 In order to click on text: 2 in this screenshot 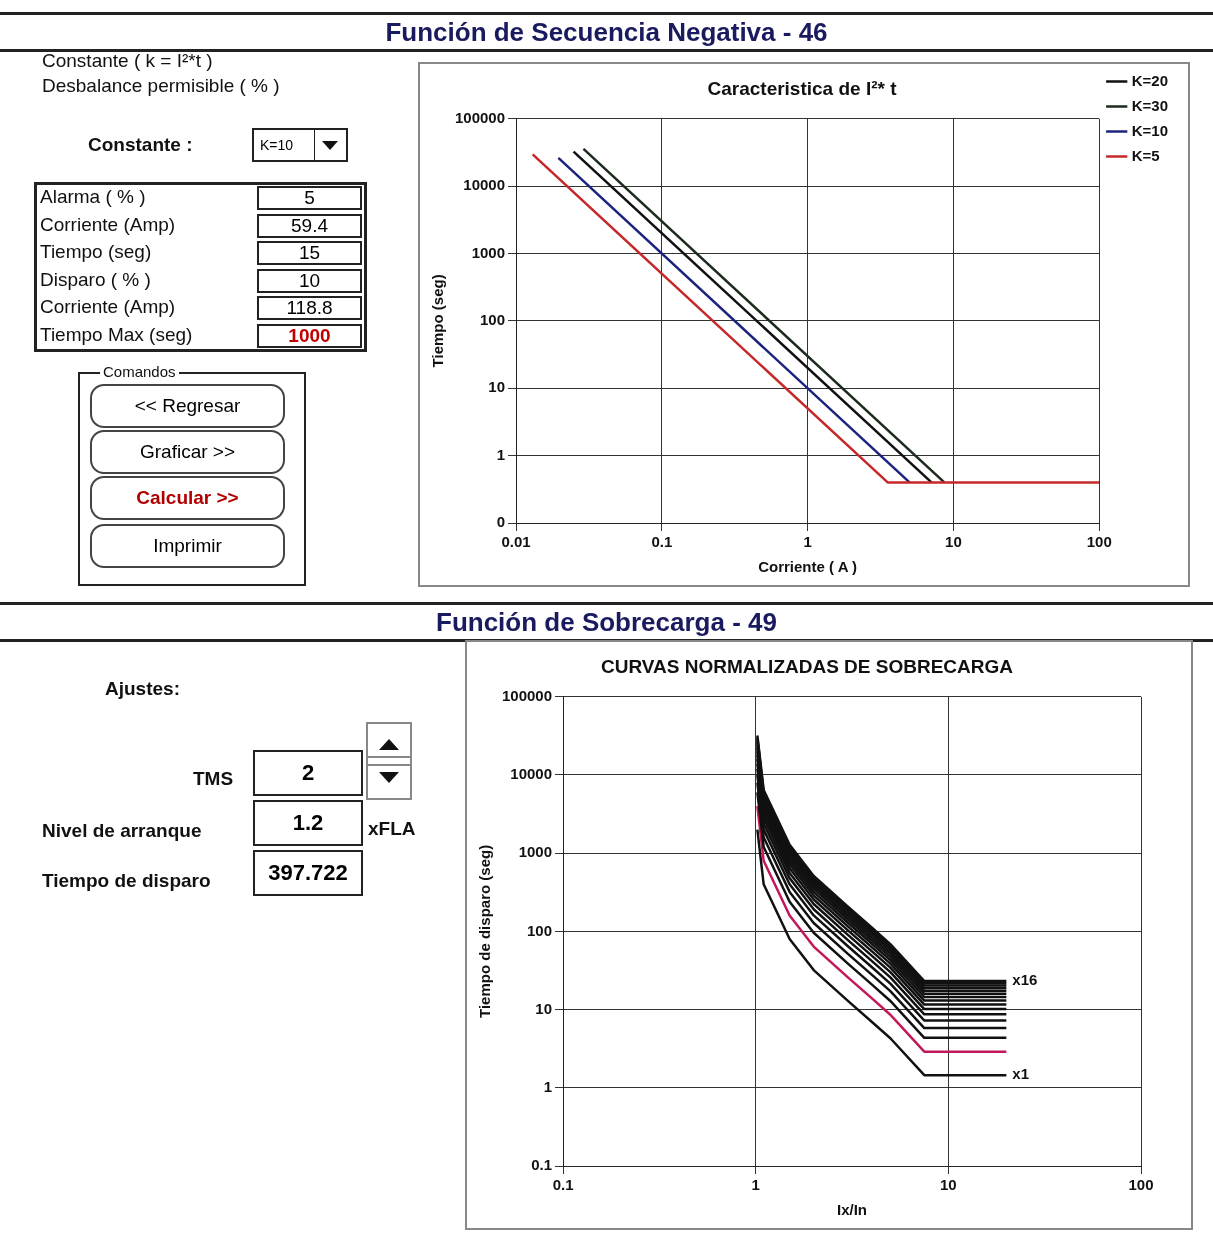, I will do `click(308, 773)`.